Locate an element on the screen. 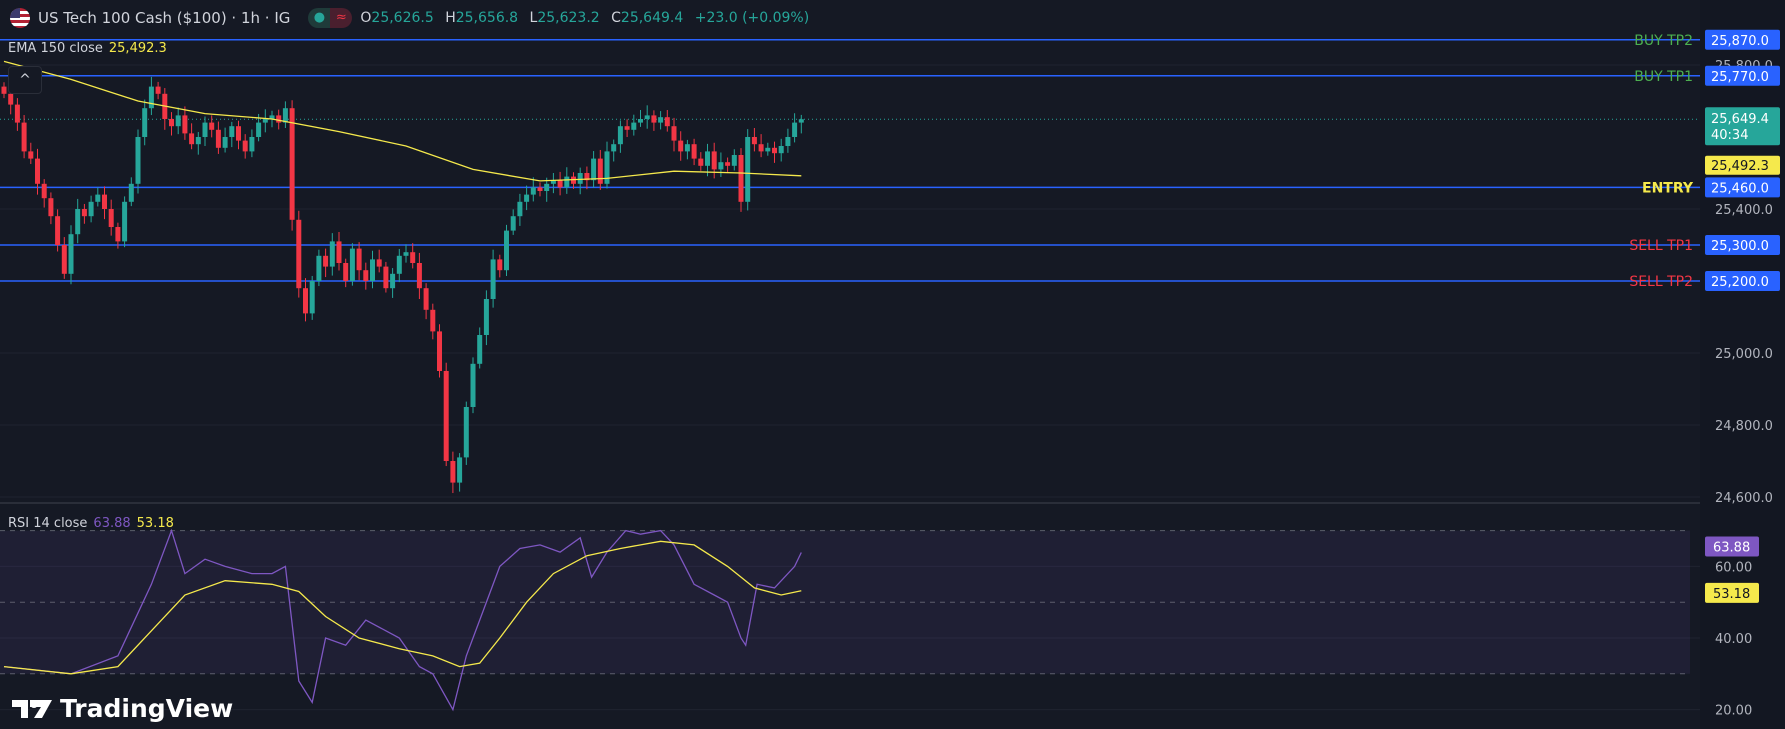 This screenshot has height=729, width=1785. level-name-label: BUY TP1 is located at coordinates (1663, 77).